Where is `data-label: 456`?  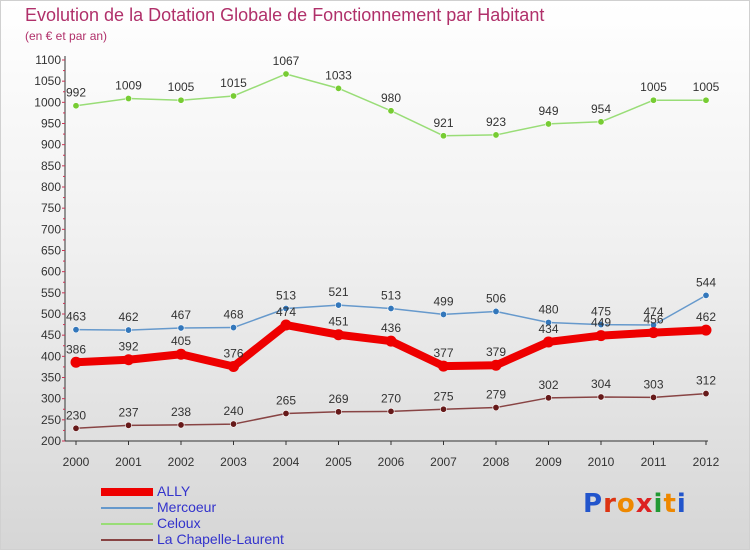
data-label: 456 is located at coordinates (653, 320).